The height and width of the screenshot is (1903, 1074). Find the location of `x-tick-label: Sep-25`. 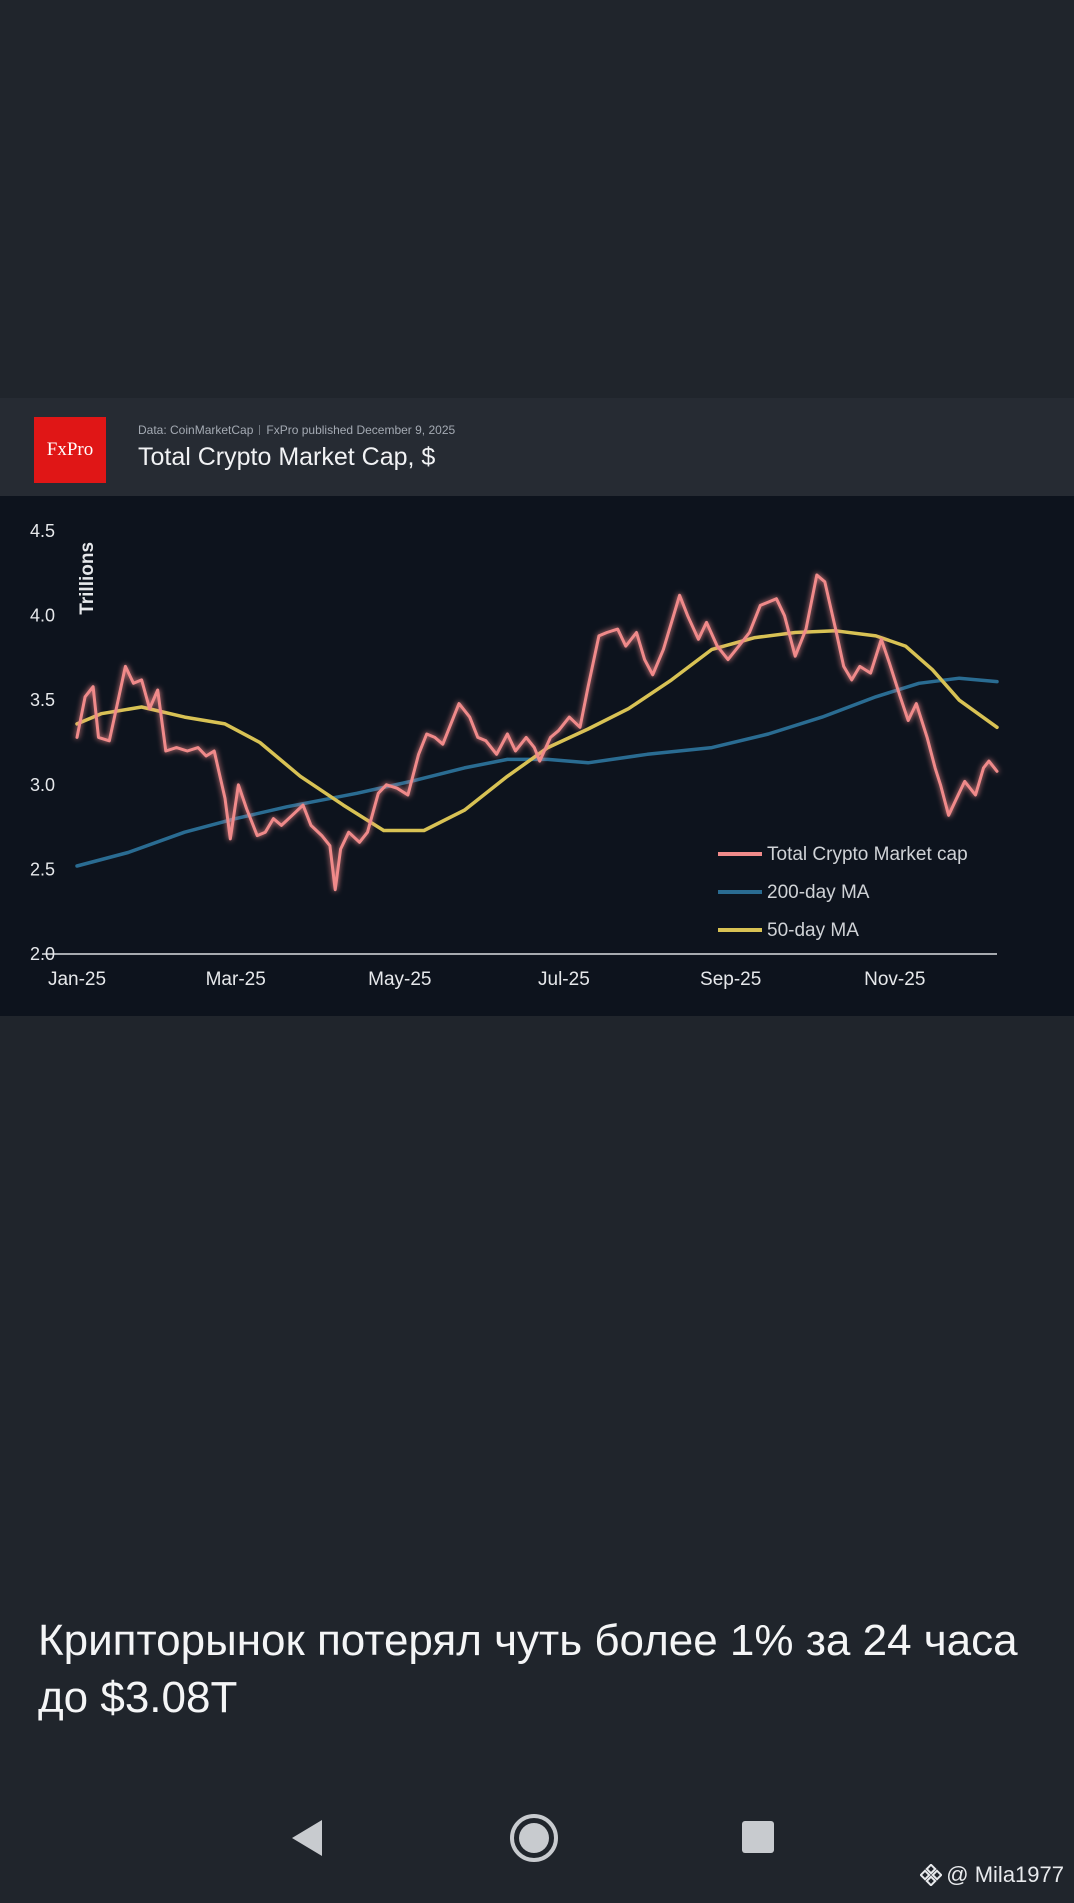

x-tick-label: Sep-25 is located at coordinates (730, 979).